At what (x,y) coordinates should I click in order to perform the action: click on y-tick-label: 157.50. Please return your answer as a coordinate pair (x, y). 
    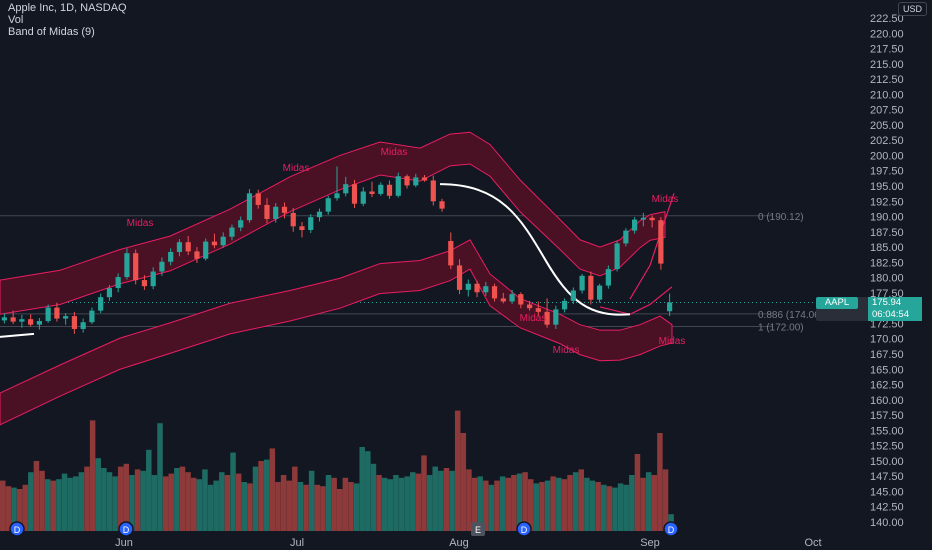
    Looking at the image, I should click on (887, 416).